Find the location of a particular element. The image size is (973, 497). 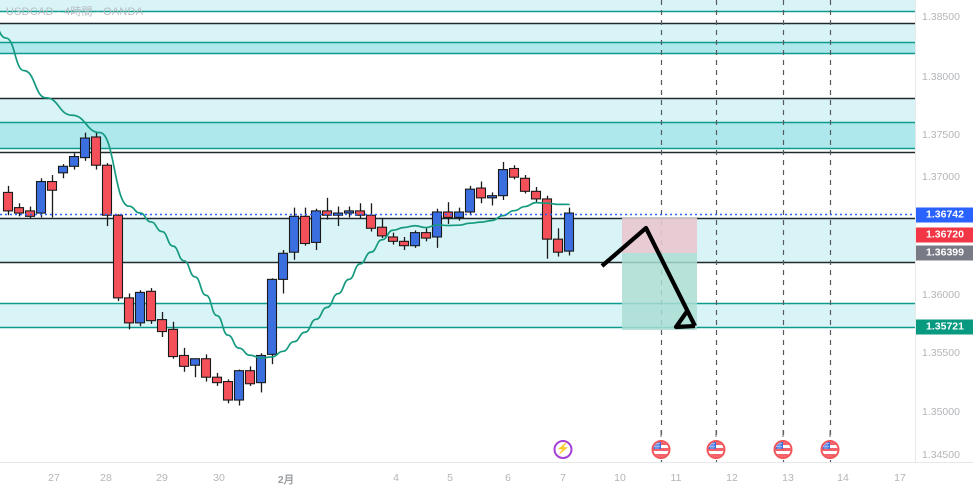

projection-polyline is located at coordinates (648, 276).